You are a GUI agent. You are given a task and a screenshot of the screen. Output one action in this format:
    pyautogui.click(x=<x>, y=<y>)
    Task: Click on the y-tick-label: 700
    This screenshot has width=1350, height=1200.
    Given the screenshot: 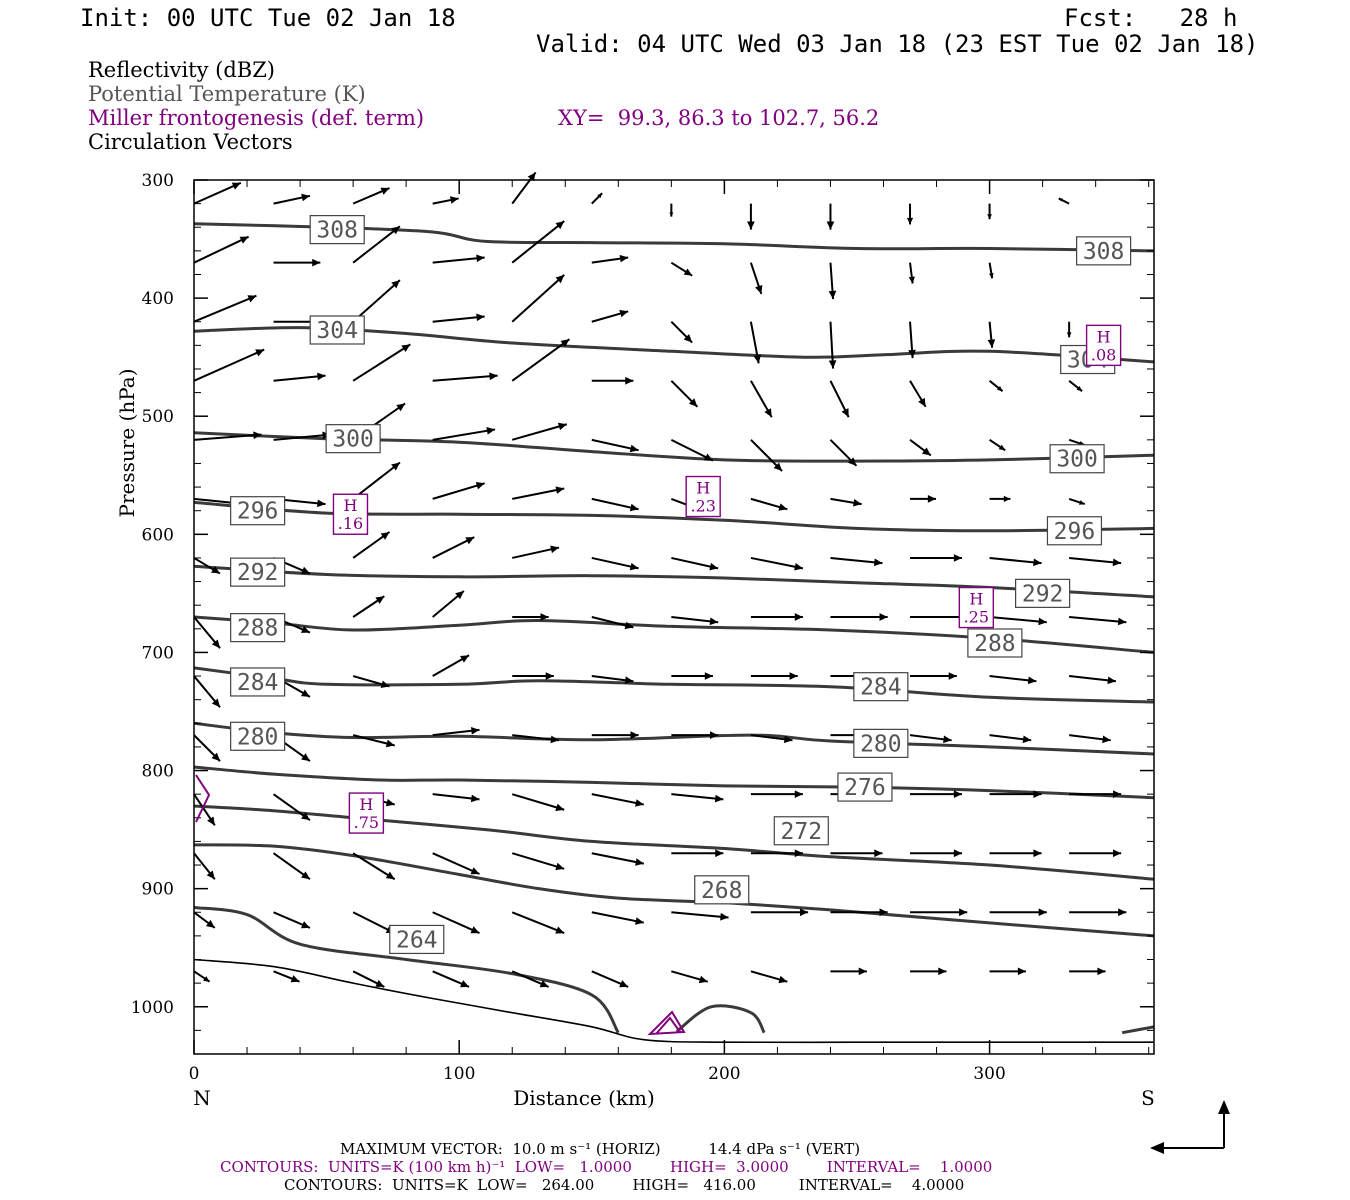 What is the action you would take?
    pyautogui.click(x=158, y=653)
    